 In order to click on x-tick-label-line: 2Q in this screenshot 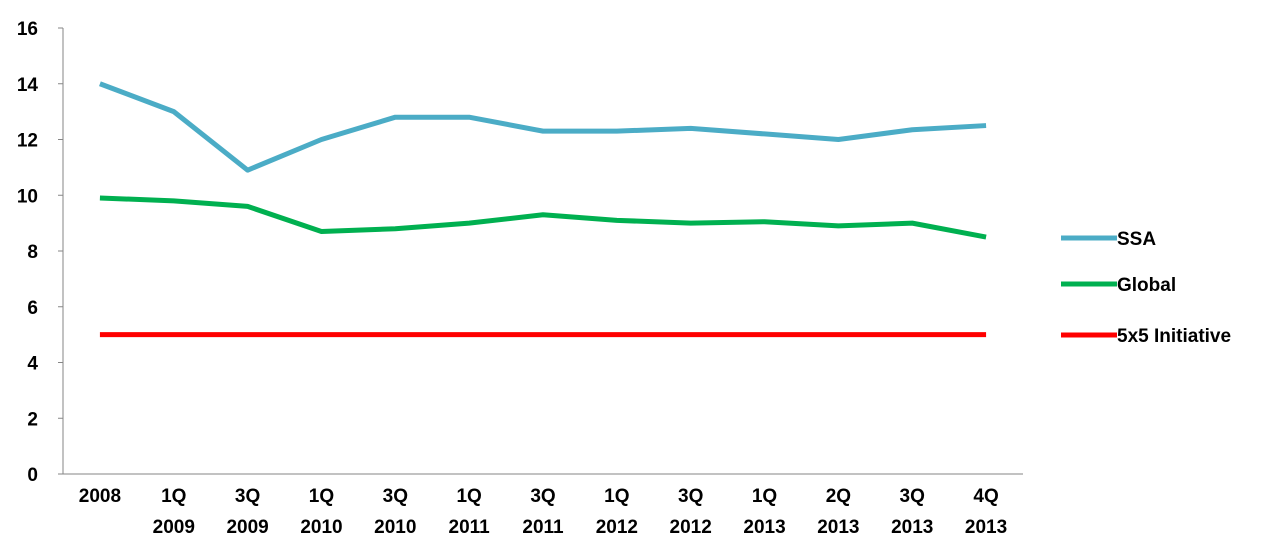, I will do `click(838, 496)`.